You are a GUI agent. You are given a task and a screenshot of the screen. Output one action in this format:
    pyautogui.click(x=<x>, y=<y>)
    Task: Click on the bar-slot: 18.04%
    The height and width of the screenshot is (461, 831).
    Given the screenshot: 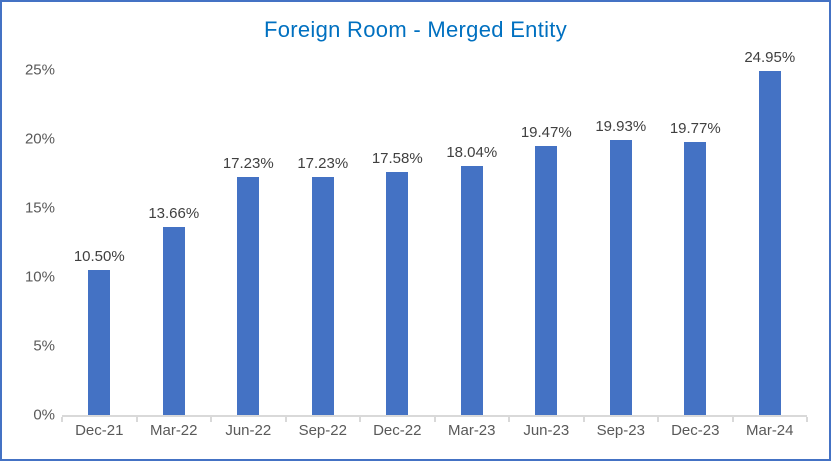 What is the action you would take?
    pyautogui.click(x=472, y=242)
    